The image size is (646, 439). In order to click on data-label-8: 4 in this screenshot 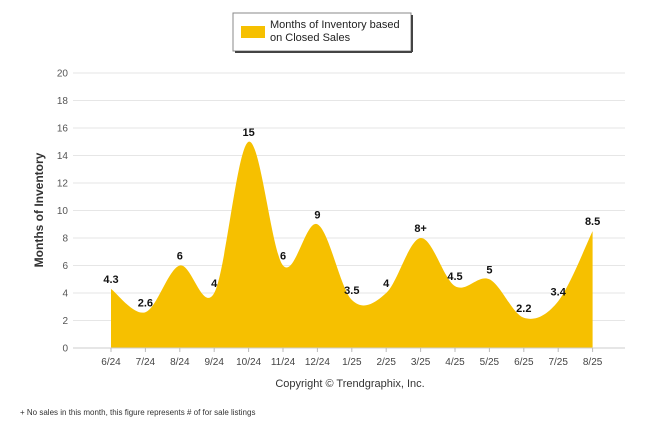, I will do `click(386, 284)`.